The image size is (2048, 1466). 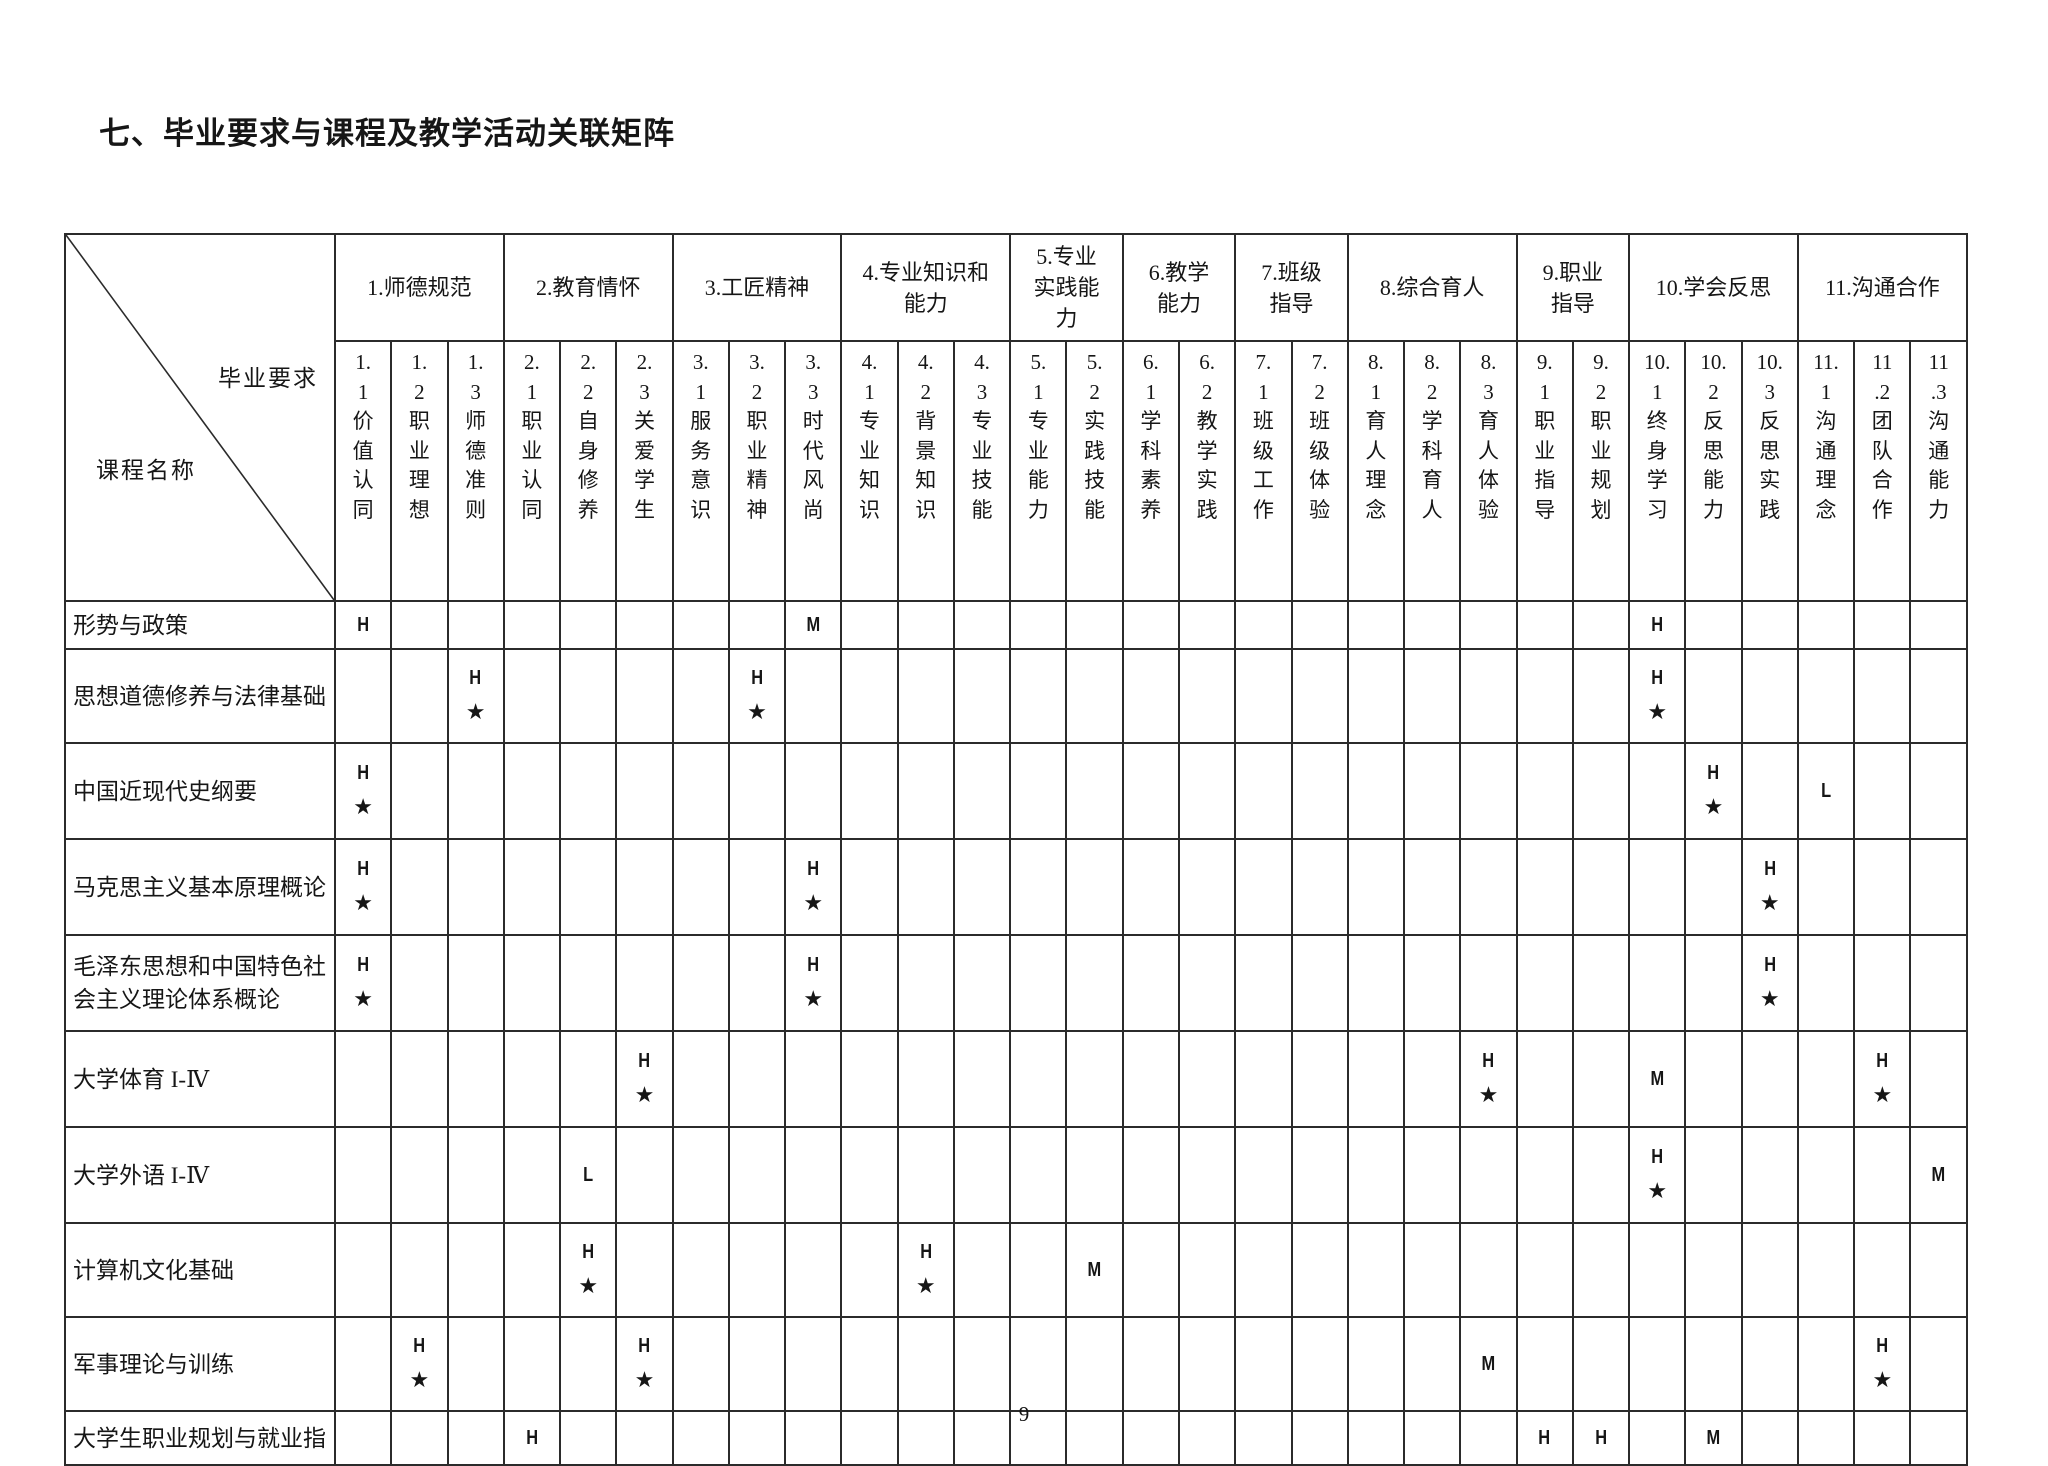 I want to click on matrix-cell-11.2, so click(x=1882, y=983).